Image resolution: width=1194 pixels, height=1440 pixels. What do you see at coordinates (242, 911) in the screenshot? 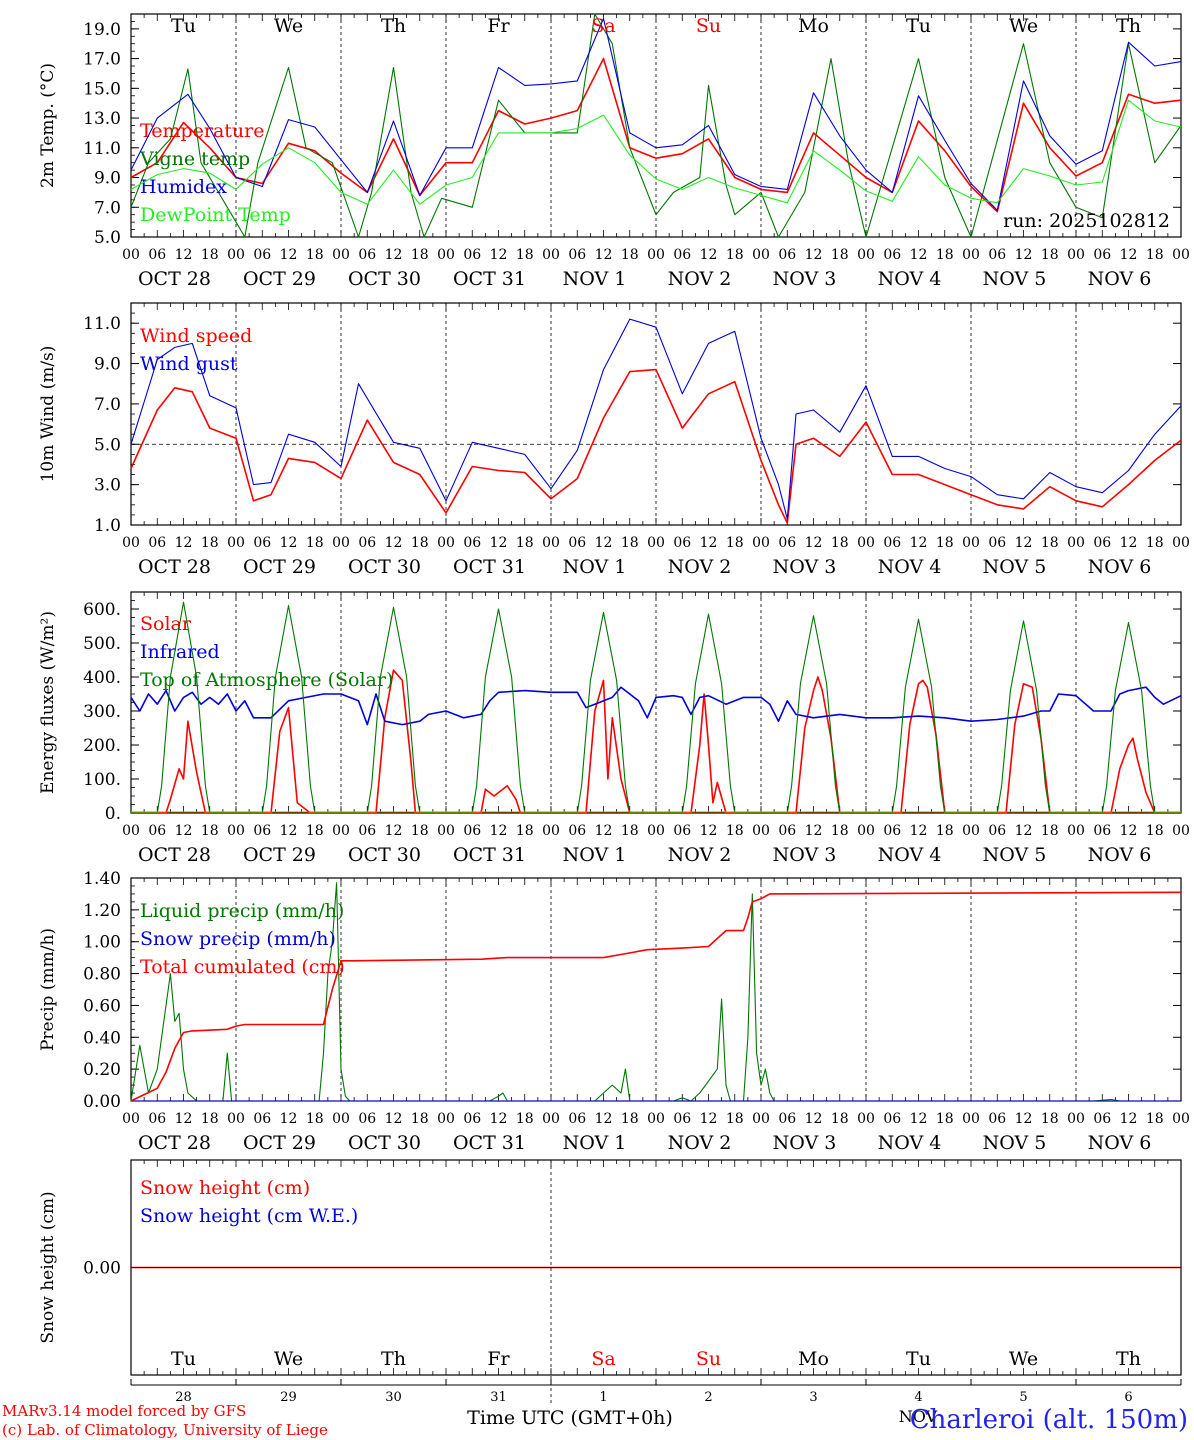
I see `precip-legend-liquid-precip-mm-h-: Liquid precip (mm/h)` at bounding box center [242, 911].